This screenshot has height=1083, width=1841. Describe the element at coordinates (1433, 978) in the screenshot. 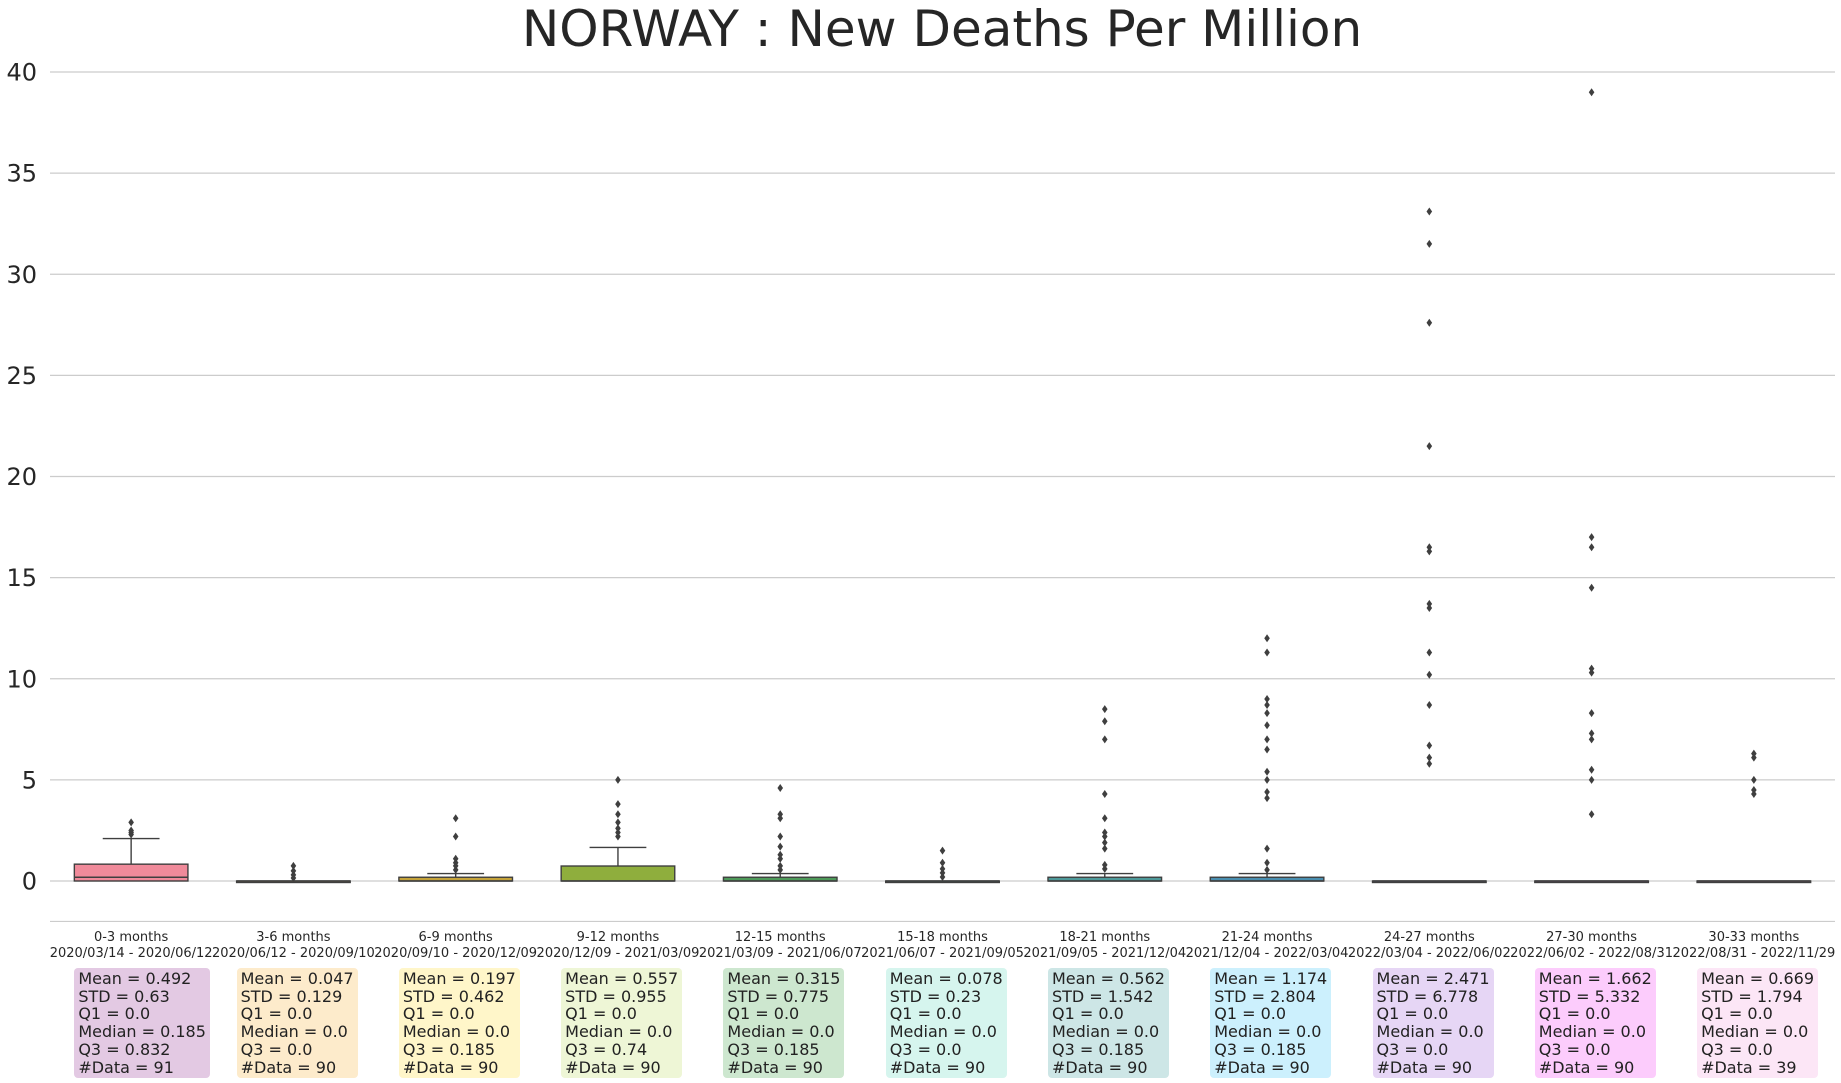

I see `stat-line-mean: Mean = 2.471` at that location.